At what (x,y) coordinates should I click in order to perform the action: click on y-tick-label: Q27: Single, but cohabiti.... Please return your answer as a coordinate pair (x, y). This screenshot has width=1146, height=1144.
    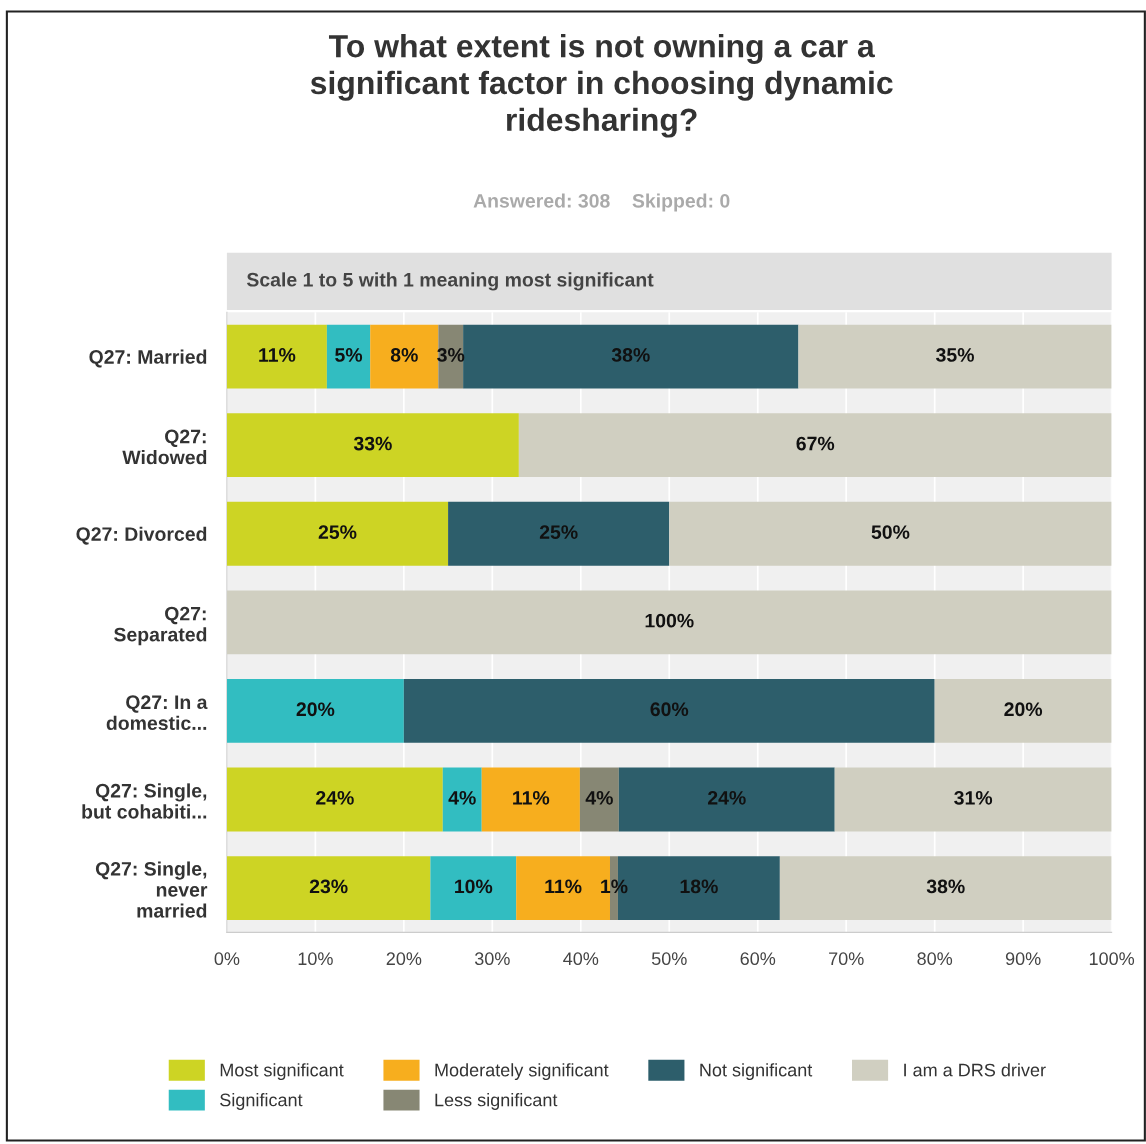
    Looking at the image, I should click on (144, 801).